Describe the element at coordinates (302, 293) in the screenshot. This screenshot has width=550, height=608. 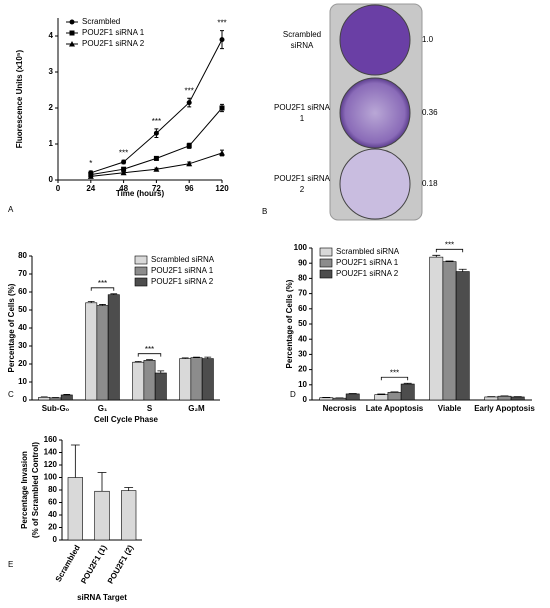
I see `y-tick-label: 70` at that location.